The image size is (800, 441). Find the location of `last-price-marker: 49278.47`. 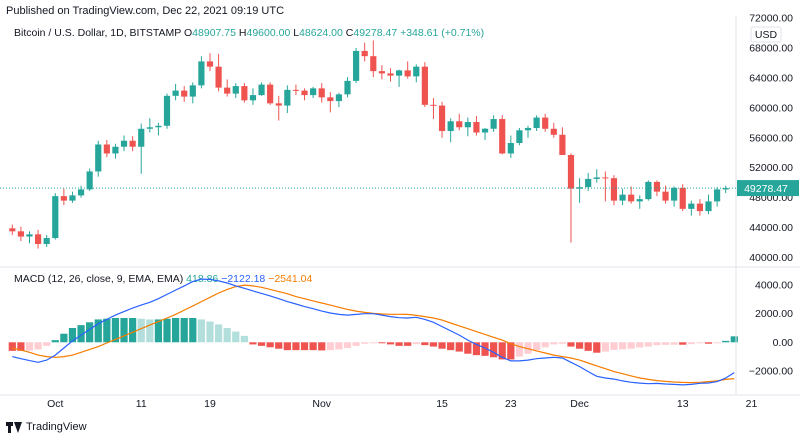

last-price-marker: 49278.47 is located at coordinates (399, 188).